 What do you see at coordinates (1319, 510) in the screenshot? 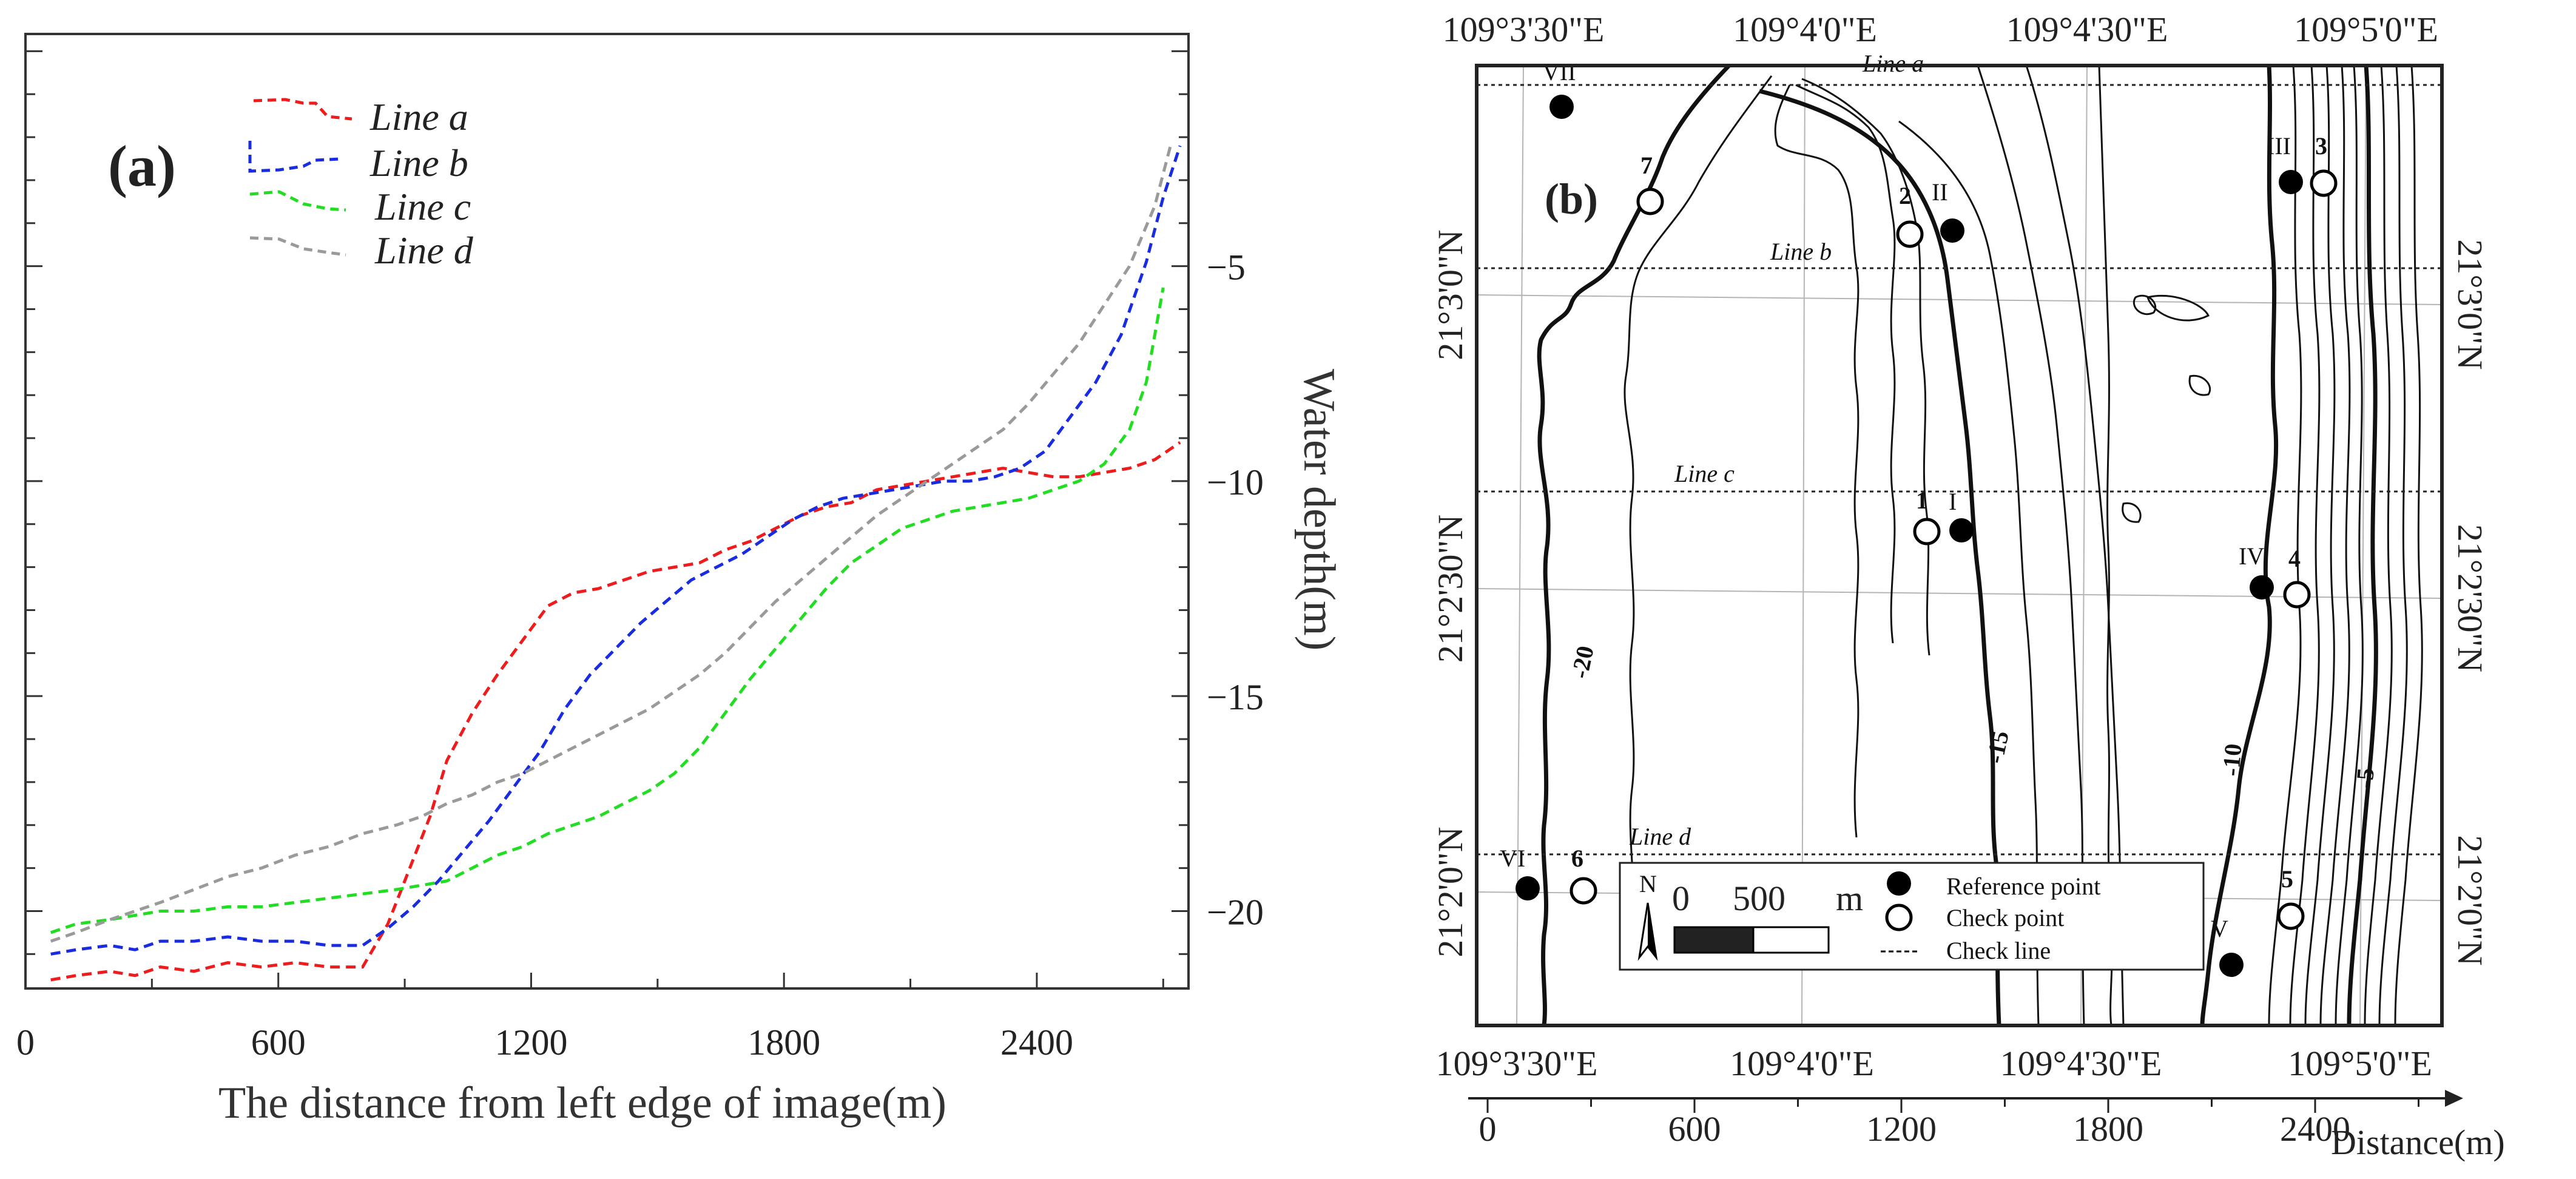
I see `panel-a-y-axis-label: Water depth(m)` at bounding box center [1319, 510].